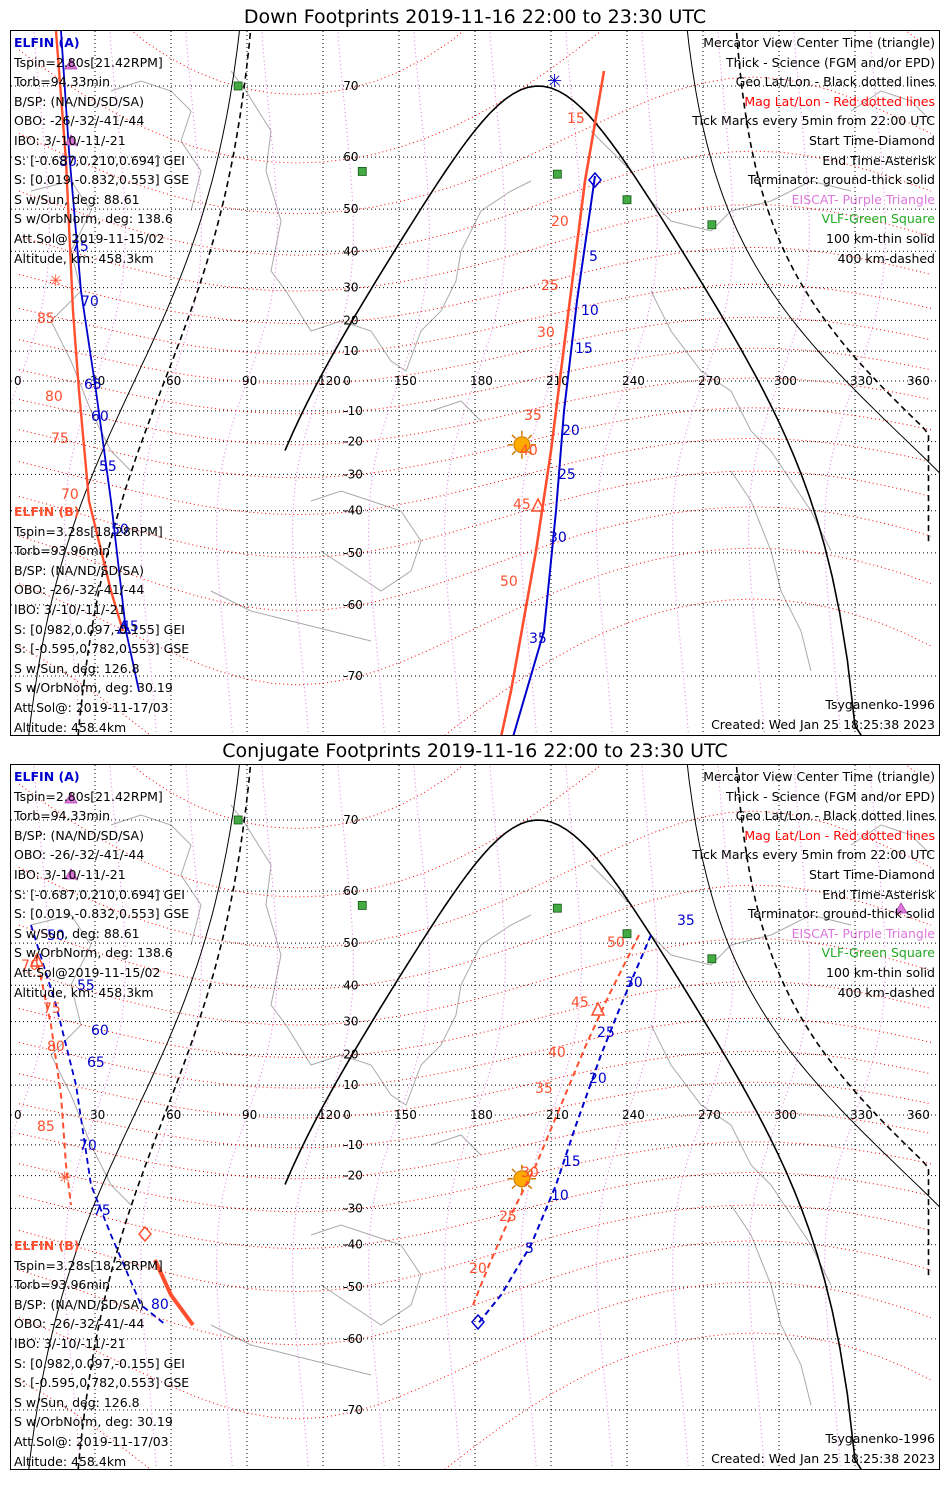  I want to click on lat-label: -70, so click(353, 1410).